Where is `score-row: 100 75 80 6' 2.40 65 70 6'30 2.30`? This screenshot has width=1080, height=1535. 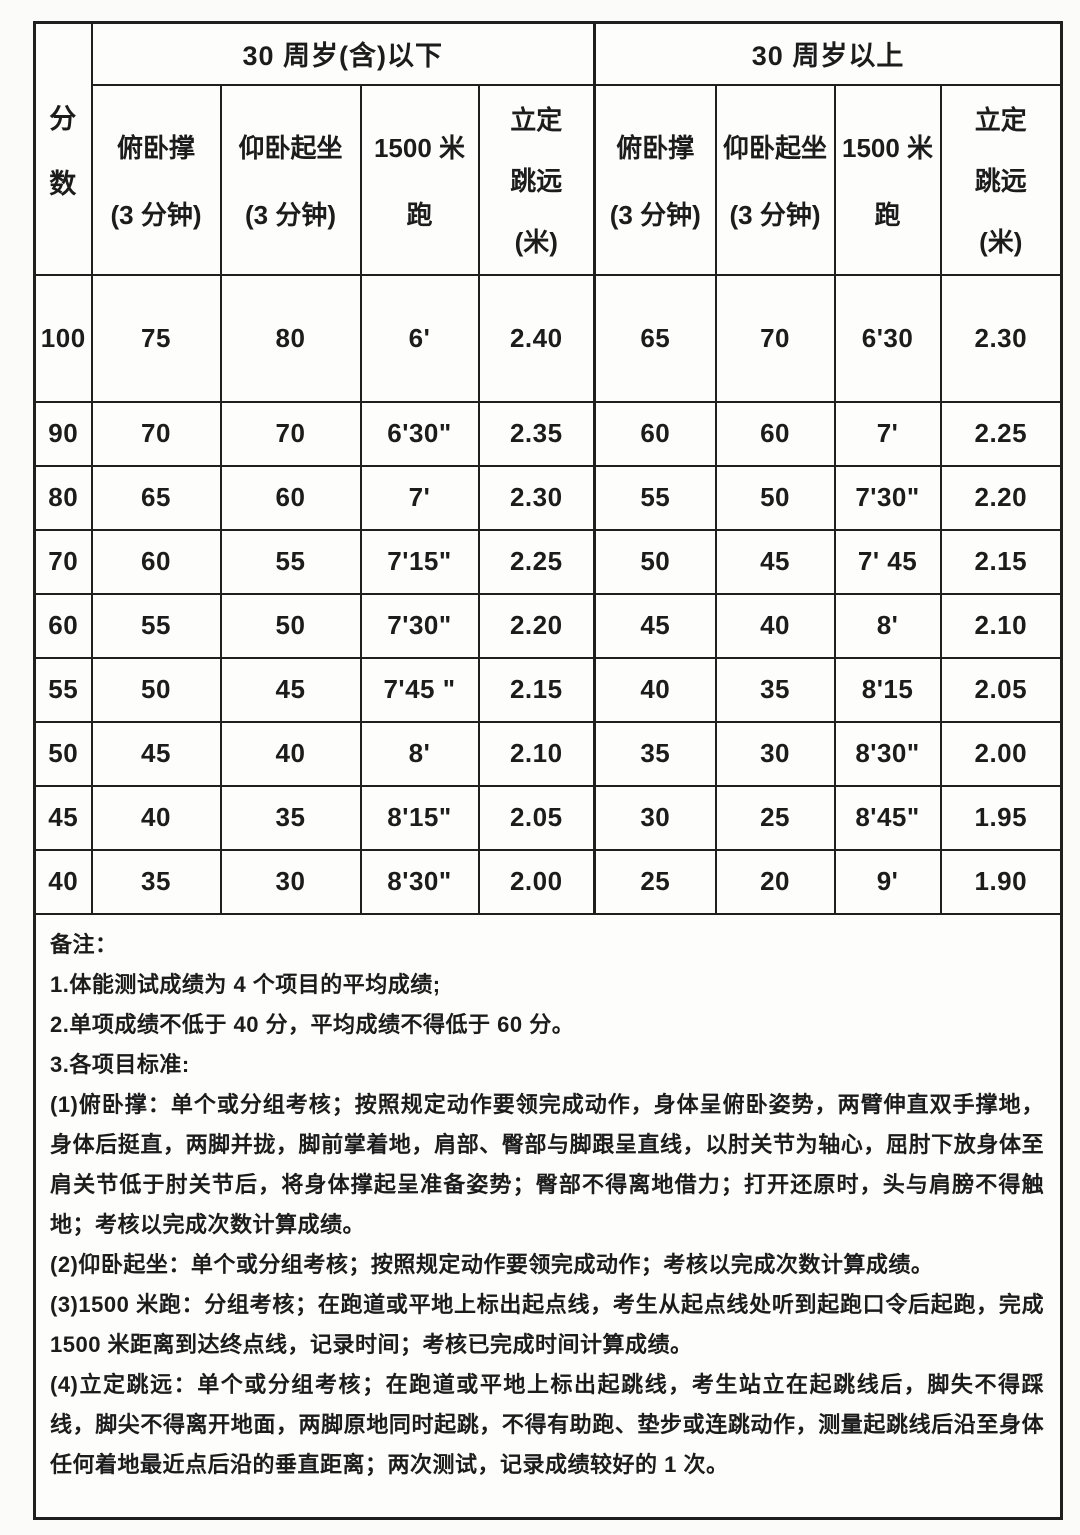
score-row: 100 75 80 6' 2.40 65 70 6'30 2.30 is located at coordinates (548, 338).